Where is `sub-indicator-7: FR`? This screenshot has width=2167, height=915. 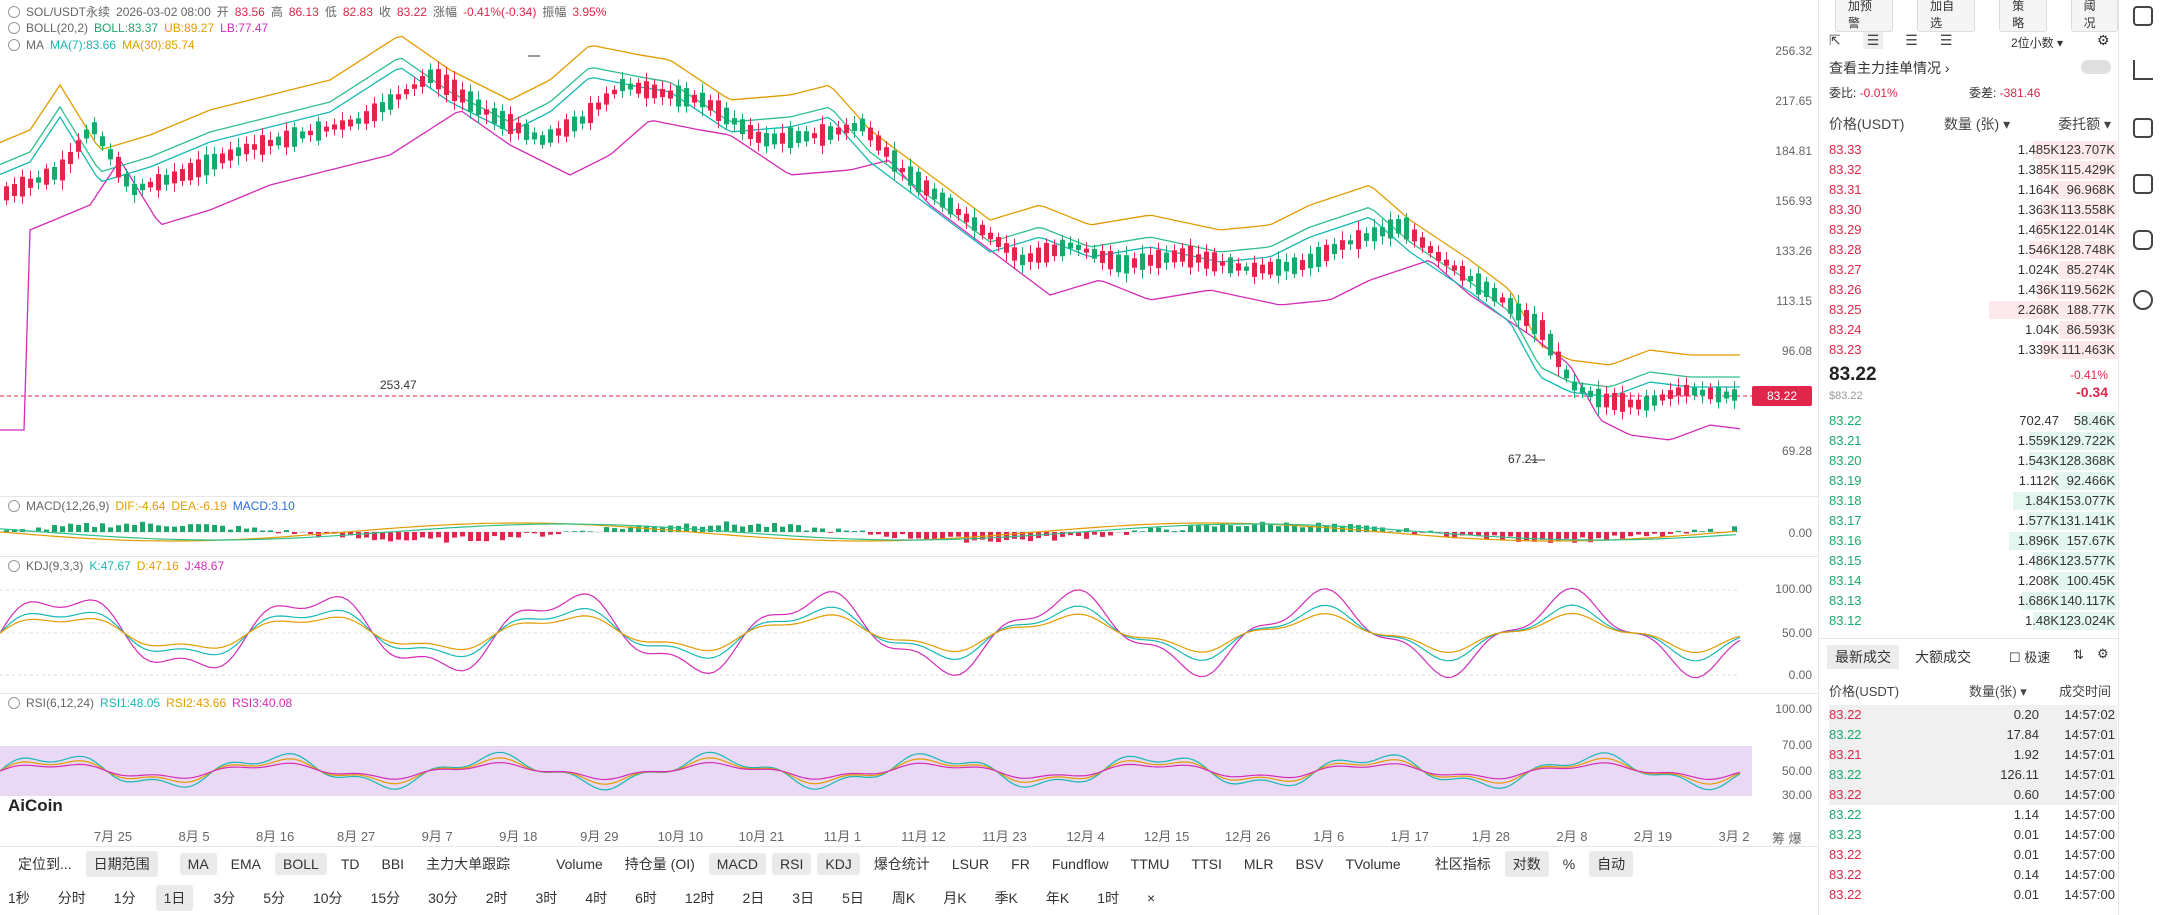 sub-indicator-7: FR is located at coordinates (1020, 864).